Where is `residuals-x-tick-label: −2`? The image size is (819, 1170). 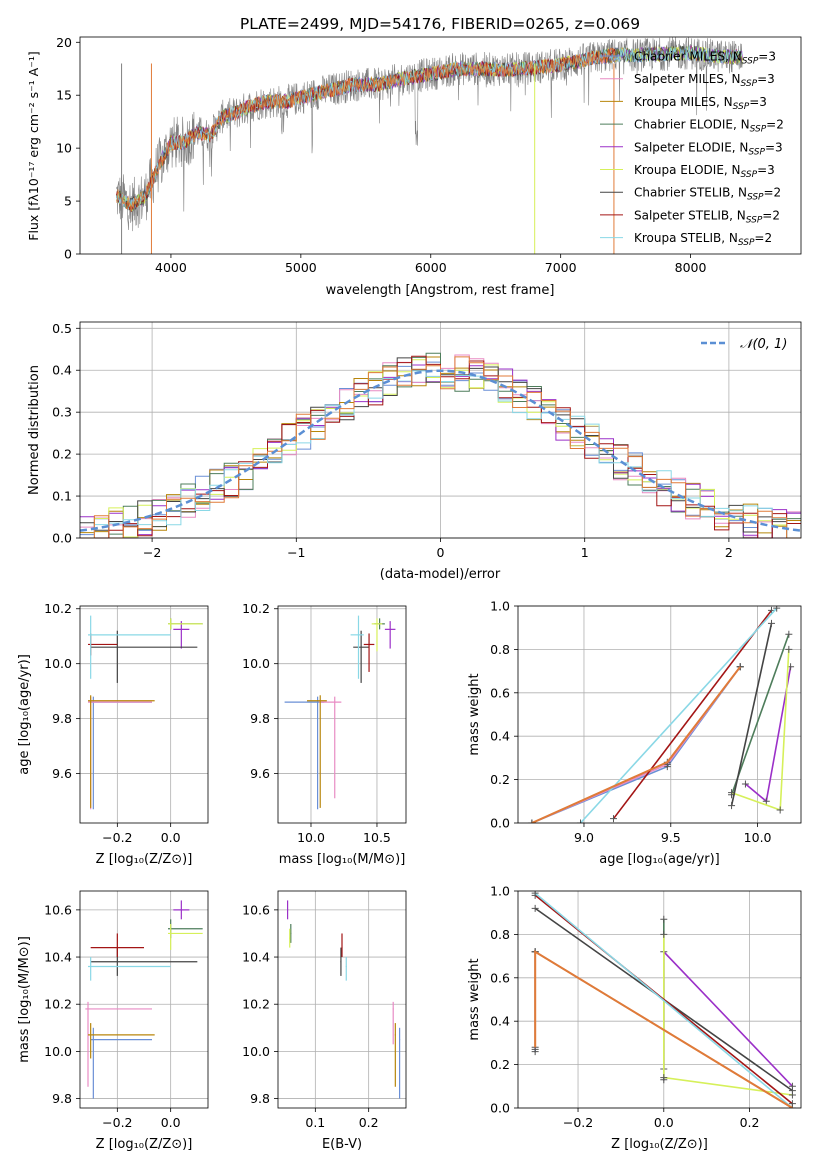 residuals-x-tick-label: −2 is located at coordinates (152, 552).